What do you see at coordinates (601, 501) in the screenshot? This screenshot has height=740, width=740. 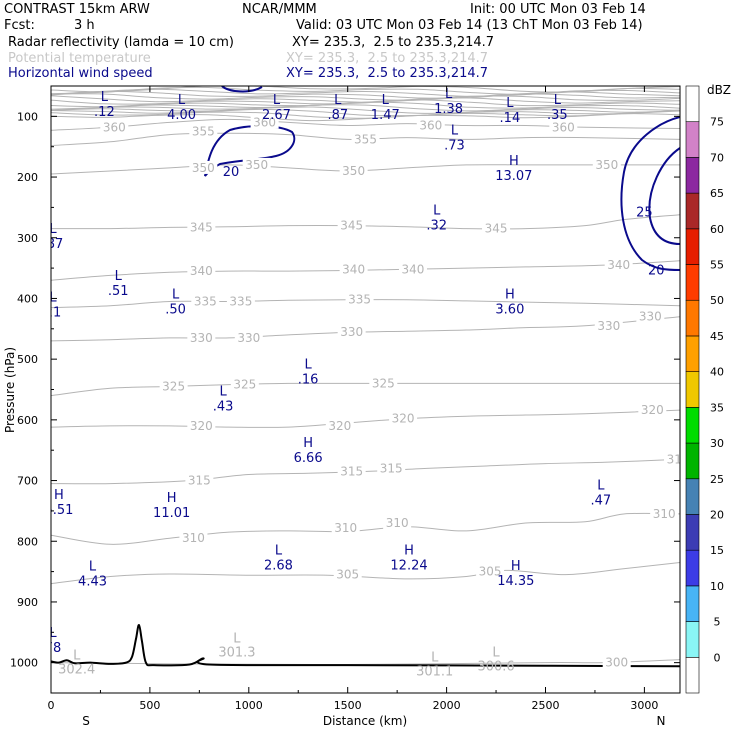 I see `extremum-value: .47` at bounding box center [601, 501].